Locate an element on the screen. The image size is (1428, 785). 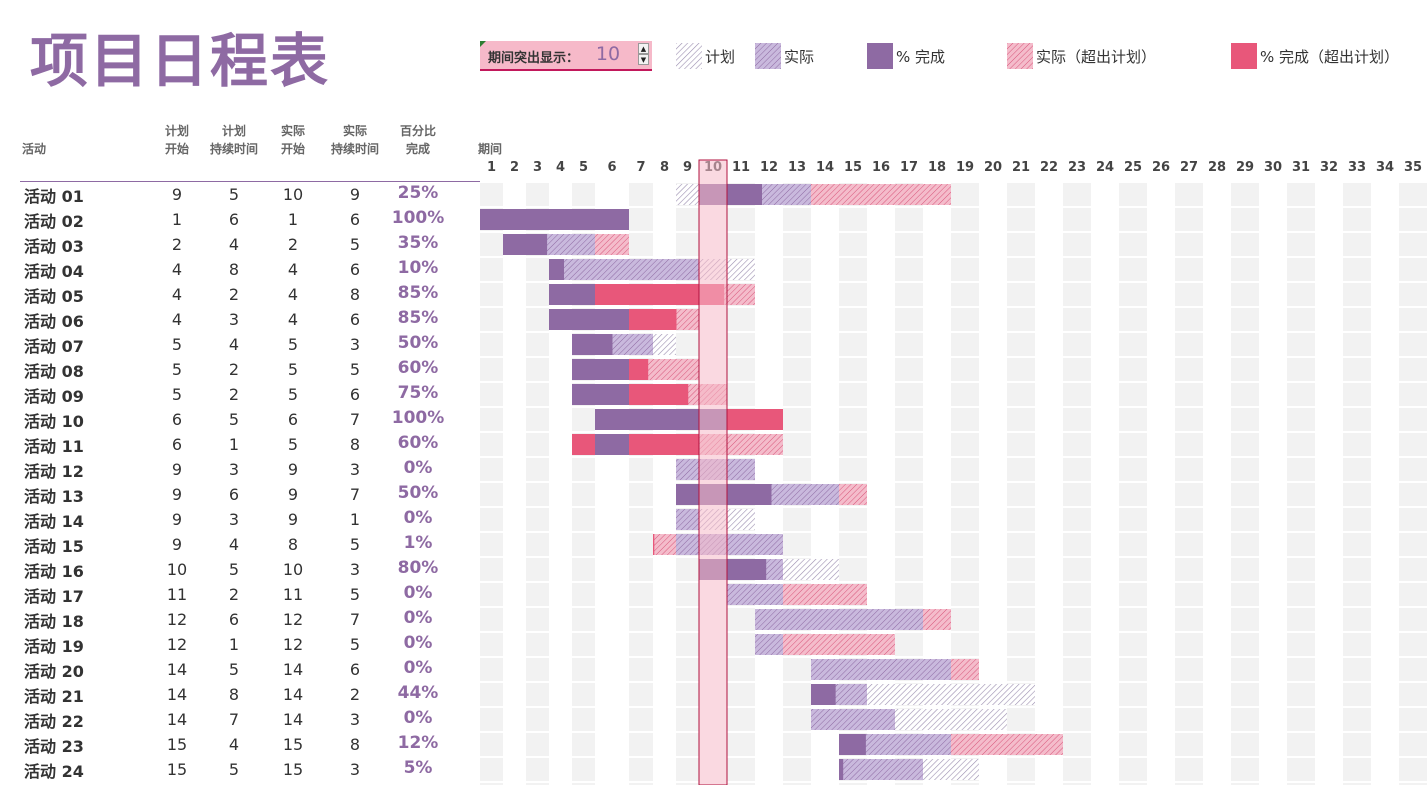
activity-name: 活动 17 is located at coordinates (54, 596).